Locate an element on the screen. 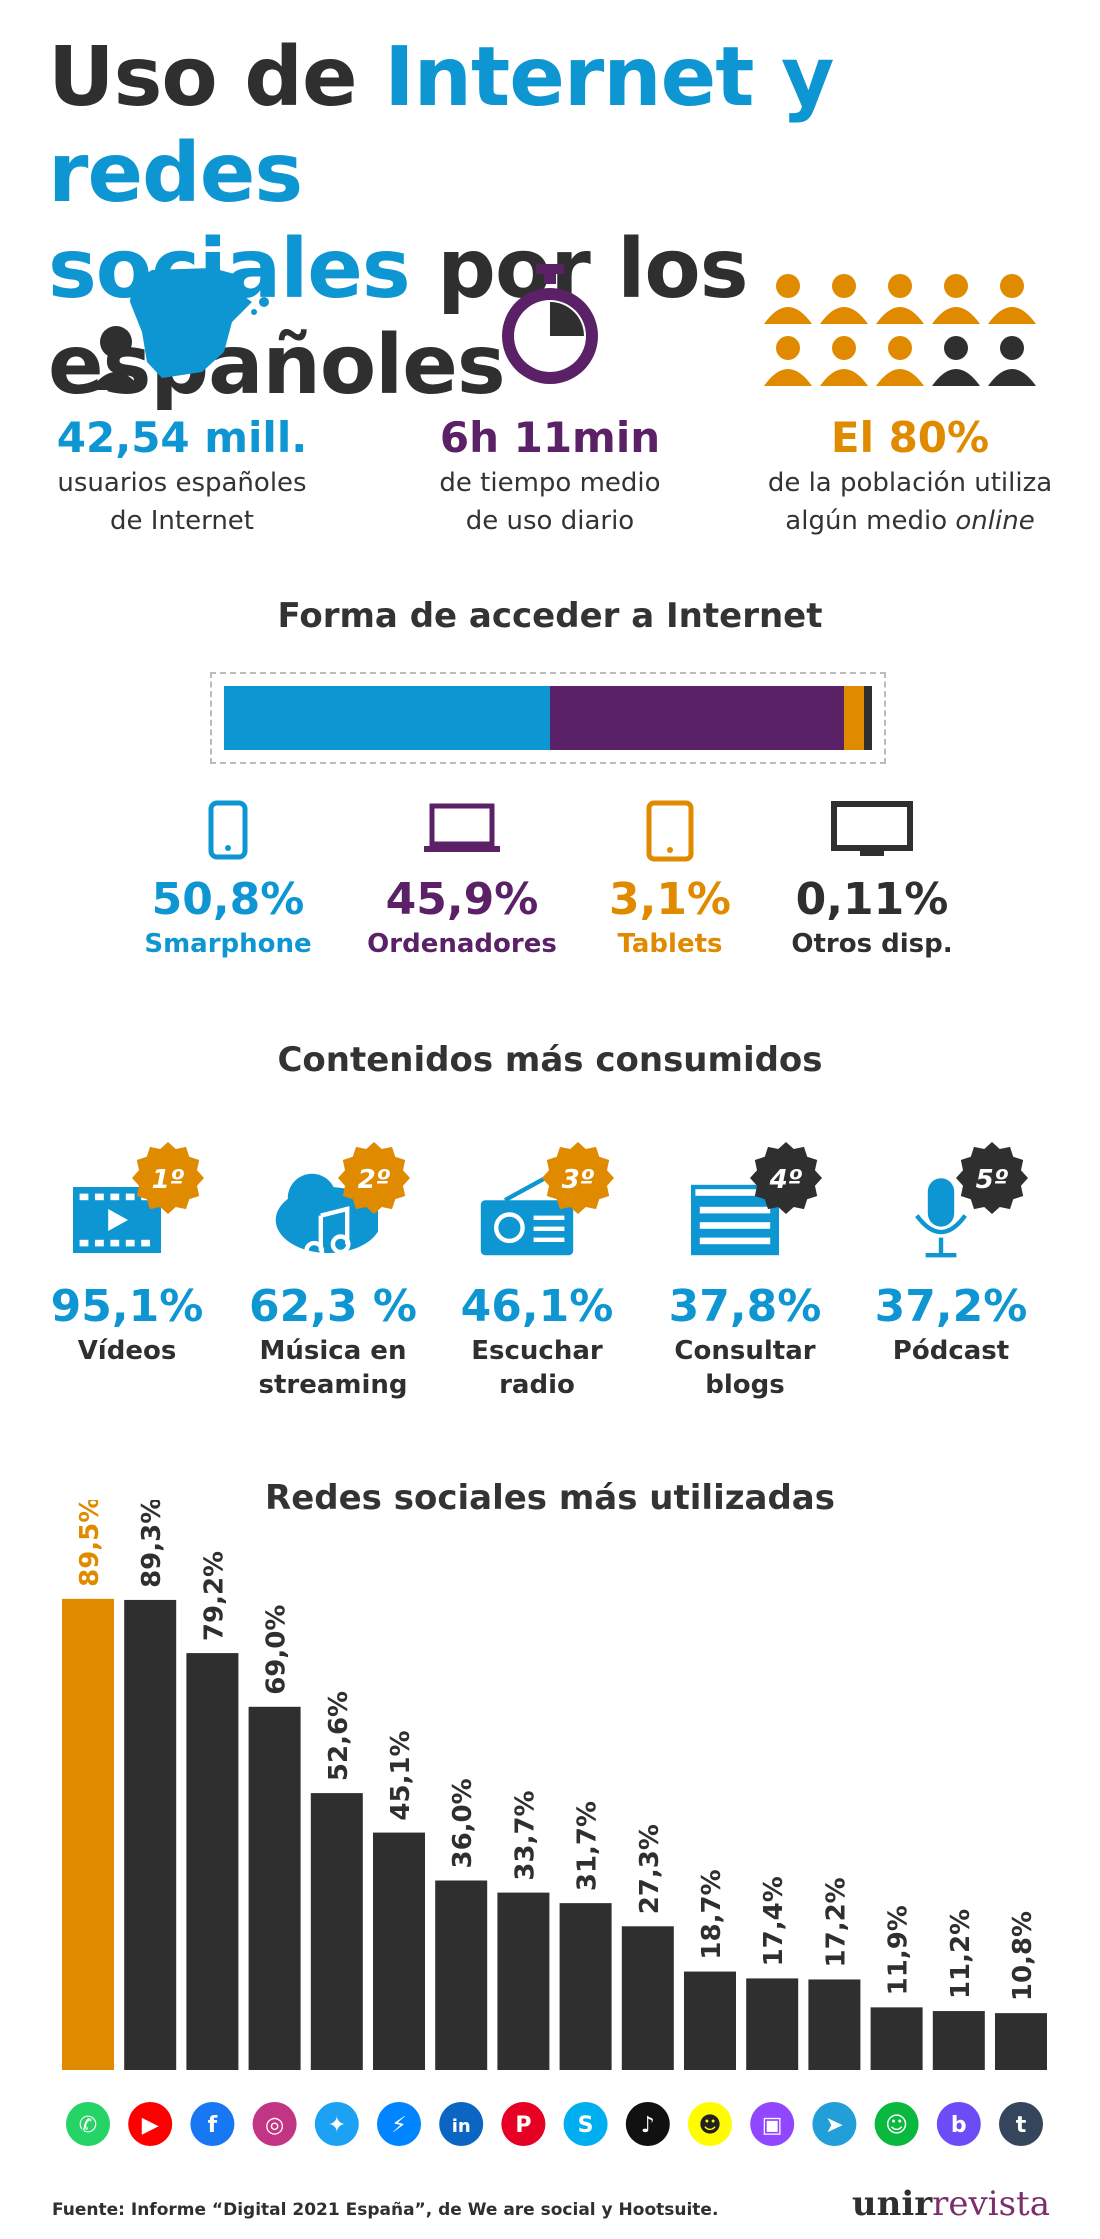  bar-value-label: 89,5% is located at coordinates (90, 1543).